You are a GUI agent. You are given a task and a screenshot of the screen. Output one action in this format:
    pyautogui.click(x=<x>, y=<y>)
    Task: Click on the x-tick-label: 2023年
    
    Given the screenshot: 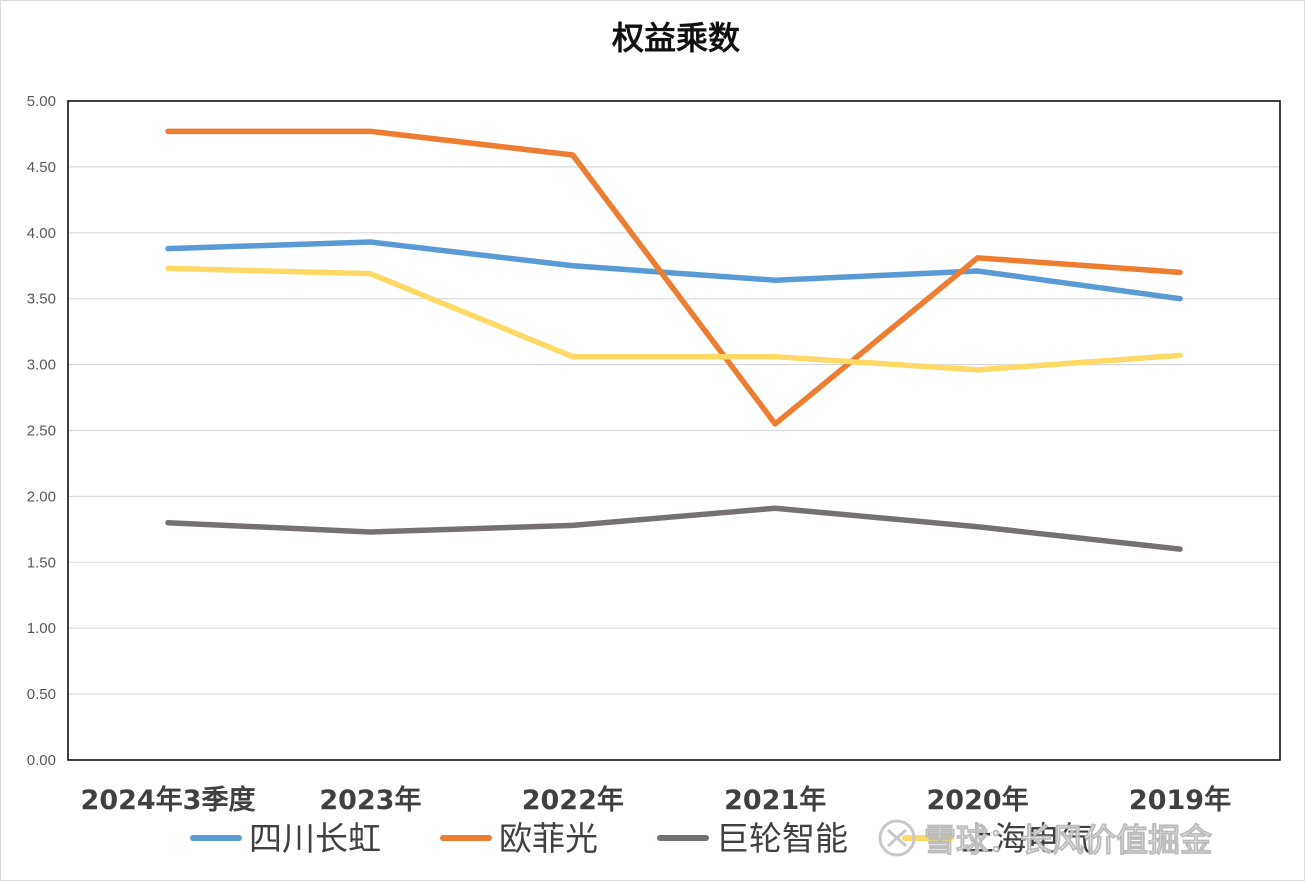 What is the action you would take?
    pyautogui.click(x=370, y=800)
    